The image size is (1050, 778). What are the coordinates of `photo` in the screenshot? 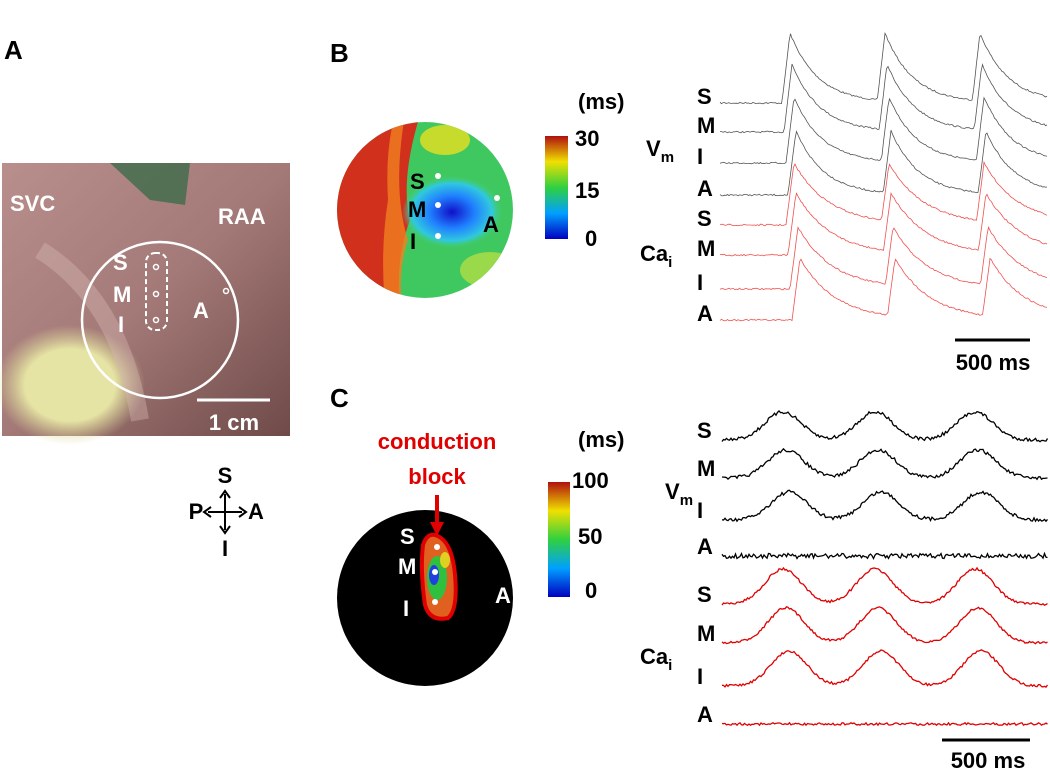 It's located at (145, 304).